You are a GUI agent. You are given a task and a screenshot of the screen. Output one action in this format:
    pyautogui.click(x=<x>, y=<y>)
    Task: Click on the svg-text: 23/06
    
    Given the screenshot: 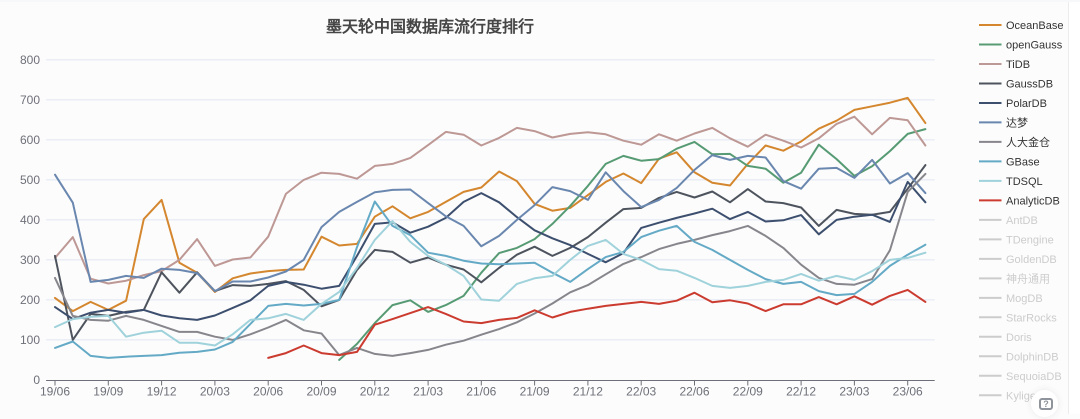 What is the action you would take?
    pyautogui.click(x=908, y=392)
    